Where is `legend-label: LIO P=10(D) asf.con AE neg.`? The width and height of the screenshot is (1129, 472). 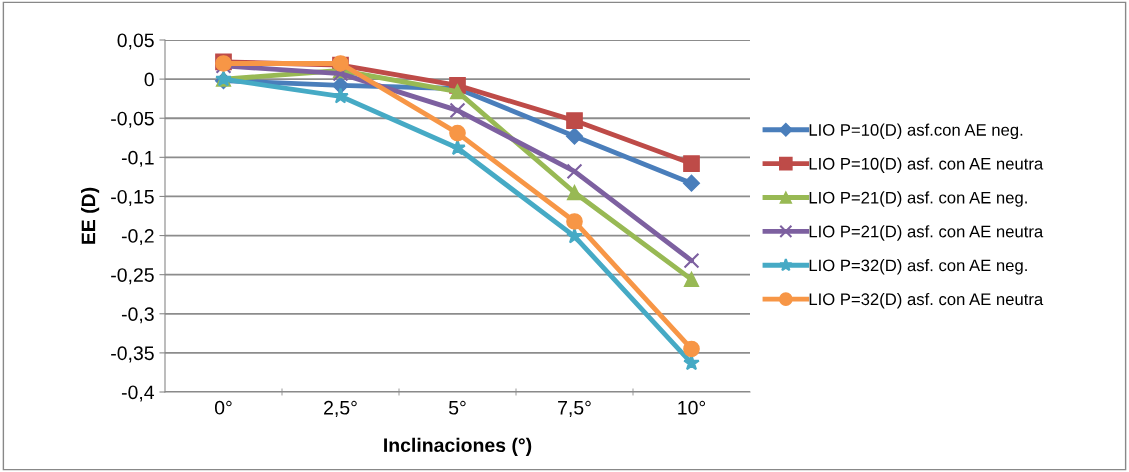 legend-label: LIO P=10(D) asf.con AE neg. is located at coordinates (916, 131).